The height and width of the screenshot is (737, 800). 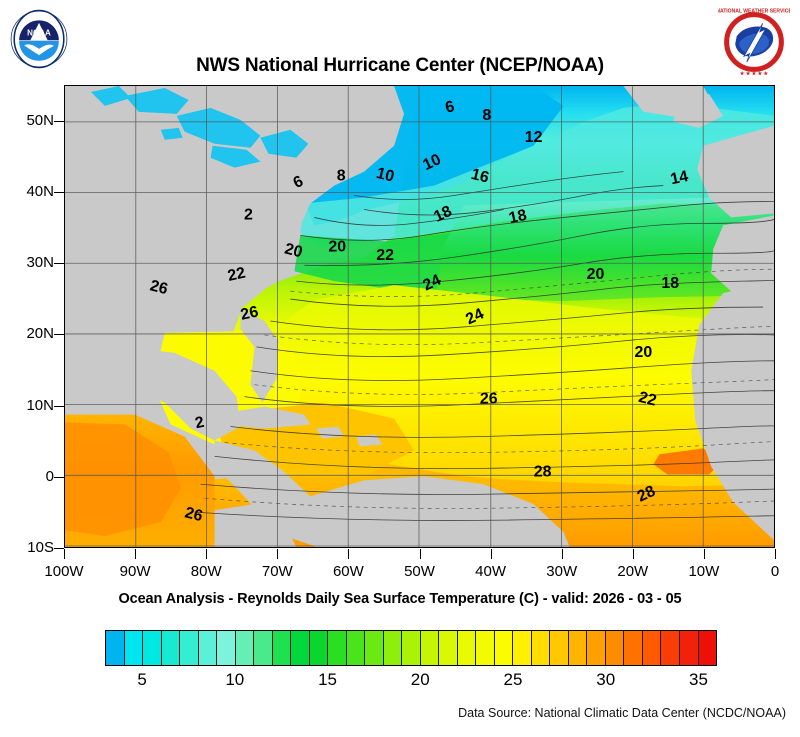 I want to click on colorbar-legend, so click(x=411, y=648).